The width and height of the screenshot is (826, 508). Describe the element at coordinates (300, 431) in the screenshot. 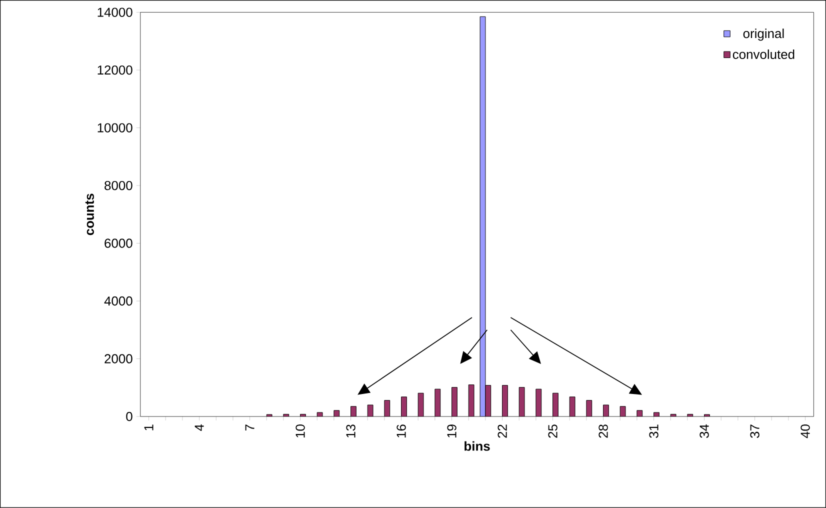

I see `x-tick-label: 10` at that location.